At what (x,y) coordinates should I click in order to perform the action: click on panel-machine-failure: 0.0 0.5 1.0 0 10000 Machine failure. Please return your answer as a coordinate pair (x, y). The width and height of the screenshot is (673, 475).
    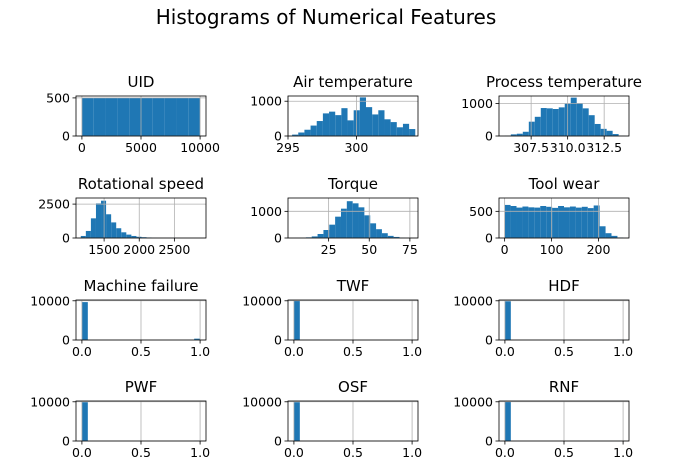
    Looking at the image, I should click on (120, 318).